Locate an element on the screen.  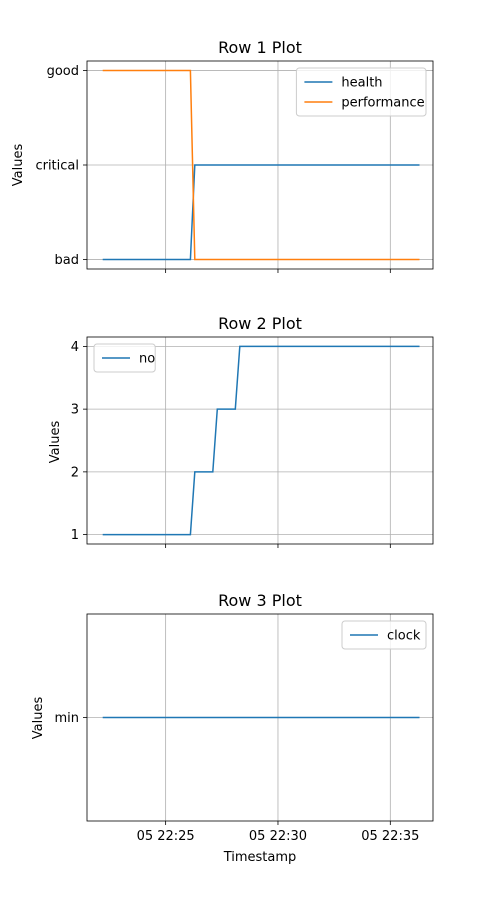
legend-label-health: health is located at coordinates (361, 83).